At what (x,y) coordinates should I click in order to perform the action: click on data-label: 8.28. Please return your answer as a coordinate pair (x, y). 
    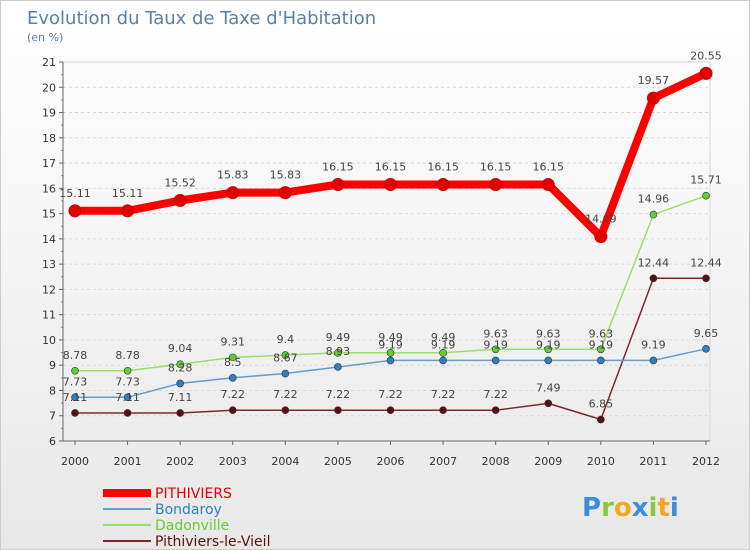
    Looking at the image, I should click on (180, 367).